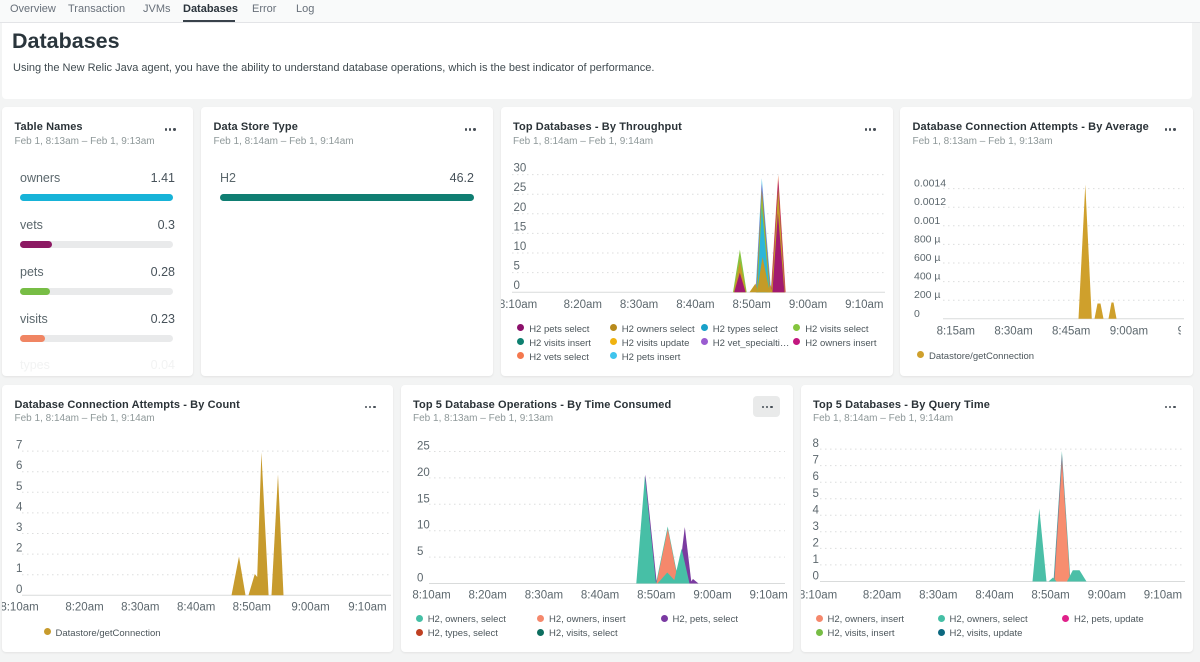 The height and width of the screenshot is (662, 1200). I want to click on svg-text: 8, so click(815, 444).